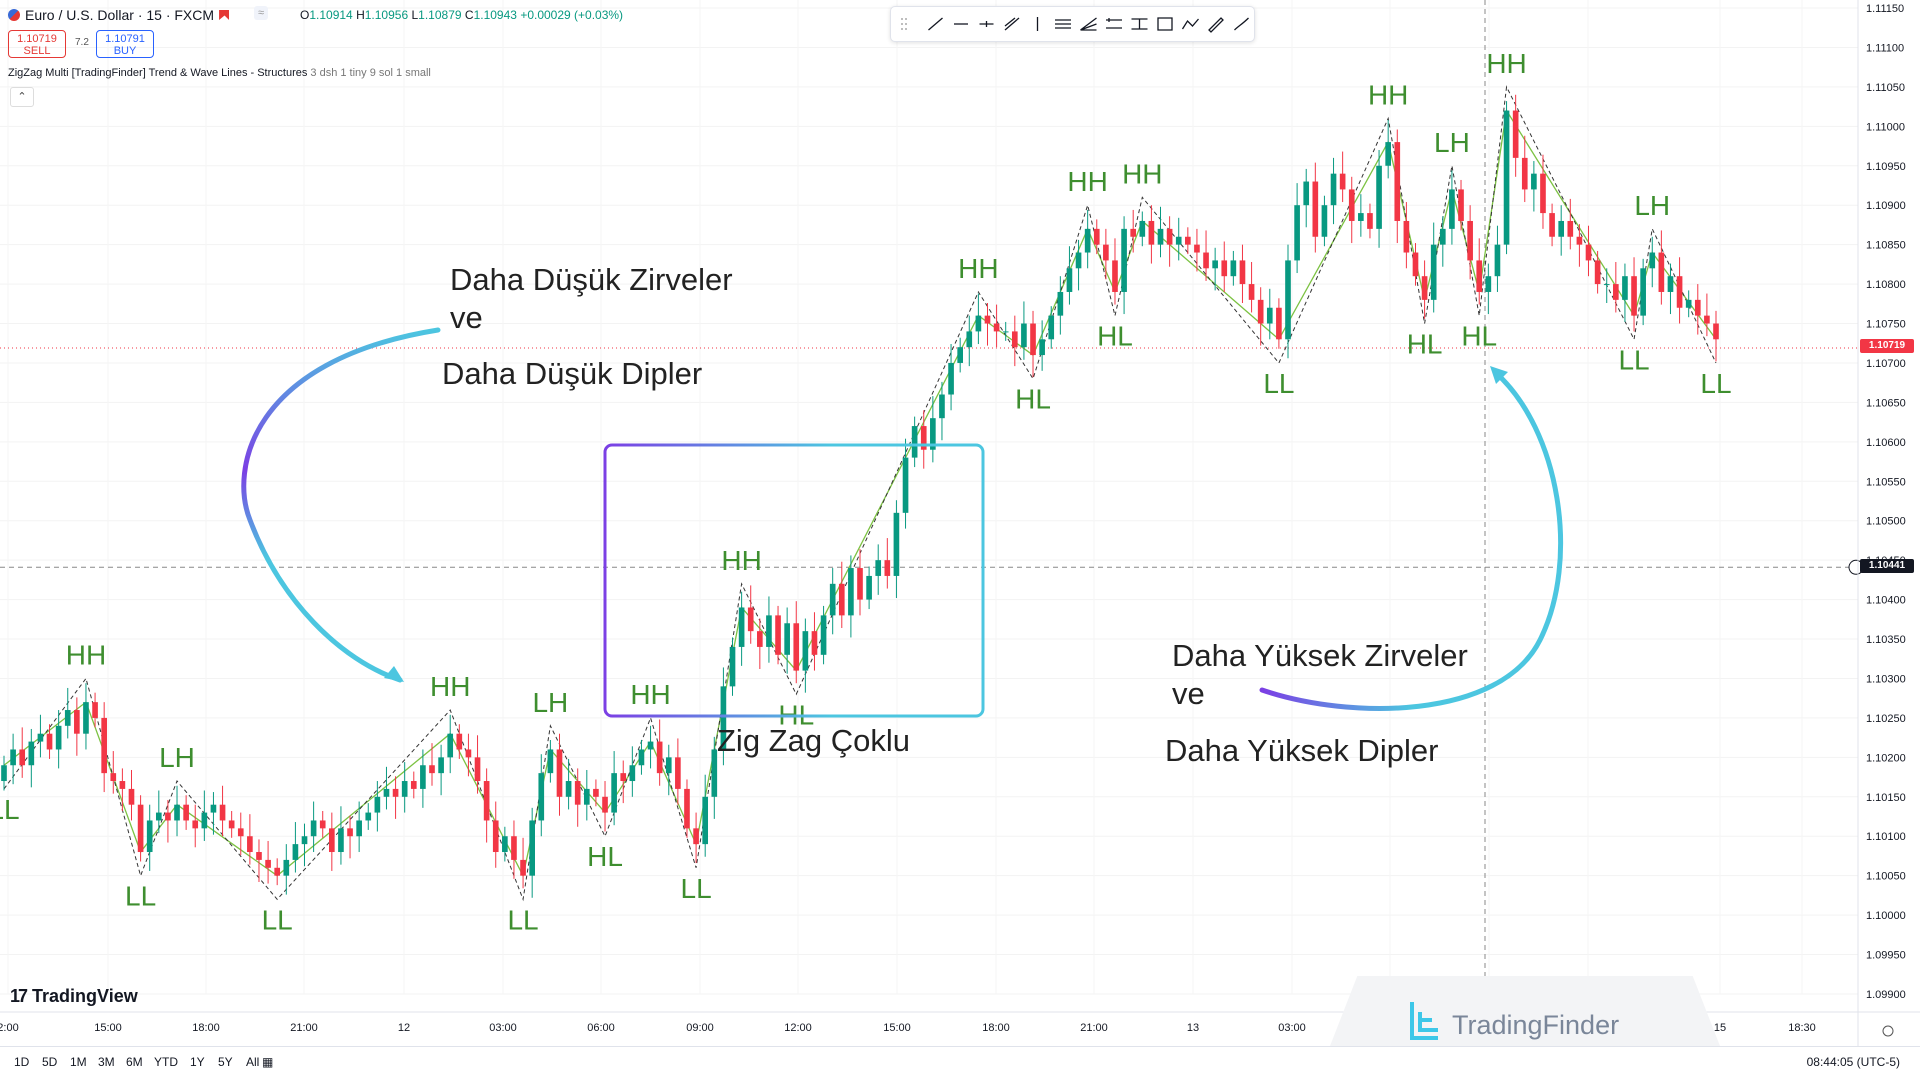  I want to click on close-value: 1.10943, so click(495, 15).